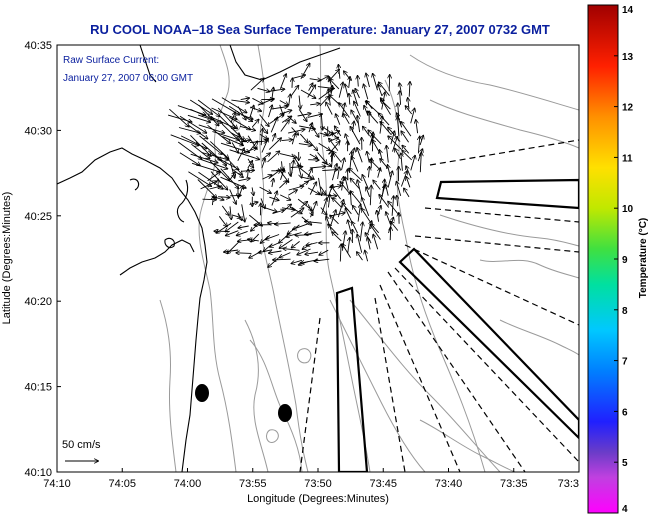 The height and width of the screenshot is (519, 651). What do you see at coordinates (202, 393) in the screenshot?
I see `station-marker` at bounding box center [202, 393].